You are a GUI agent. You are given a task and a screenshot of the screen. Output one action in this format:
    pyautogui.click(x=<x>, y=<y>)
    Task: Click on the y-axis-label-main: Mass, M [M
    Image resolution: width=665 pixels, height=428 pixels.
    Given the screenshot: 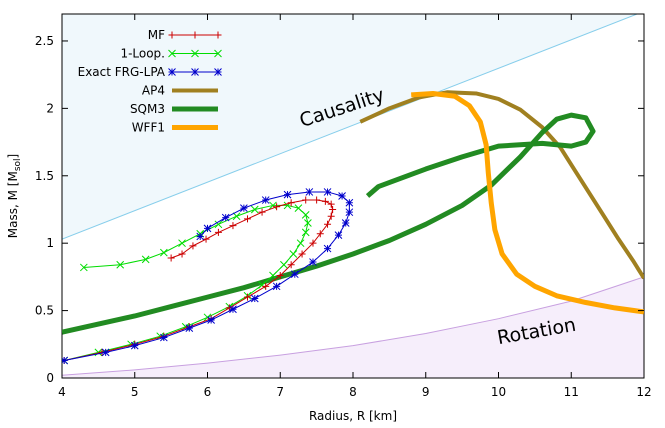 What is the action you would take?
    pyautogui.click(x=13, y=204)
    